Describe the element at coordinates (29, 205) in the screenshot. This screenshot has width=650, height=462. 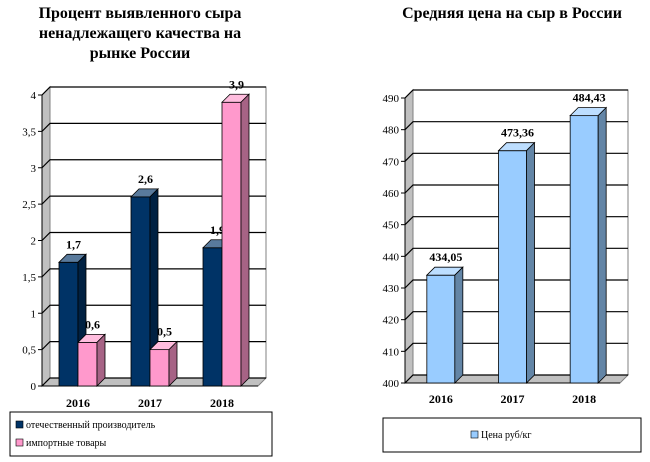
I see `y-tick-label: 2,5` at that location.